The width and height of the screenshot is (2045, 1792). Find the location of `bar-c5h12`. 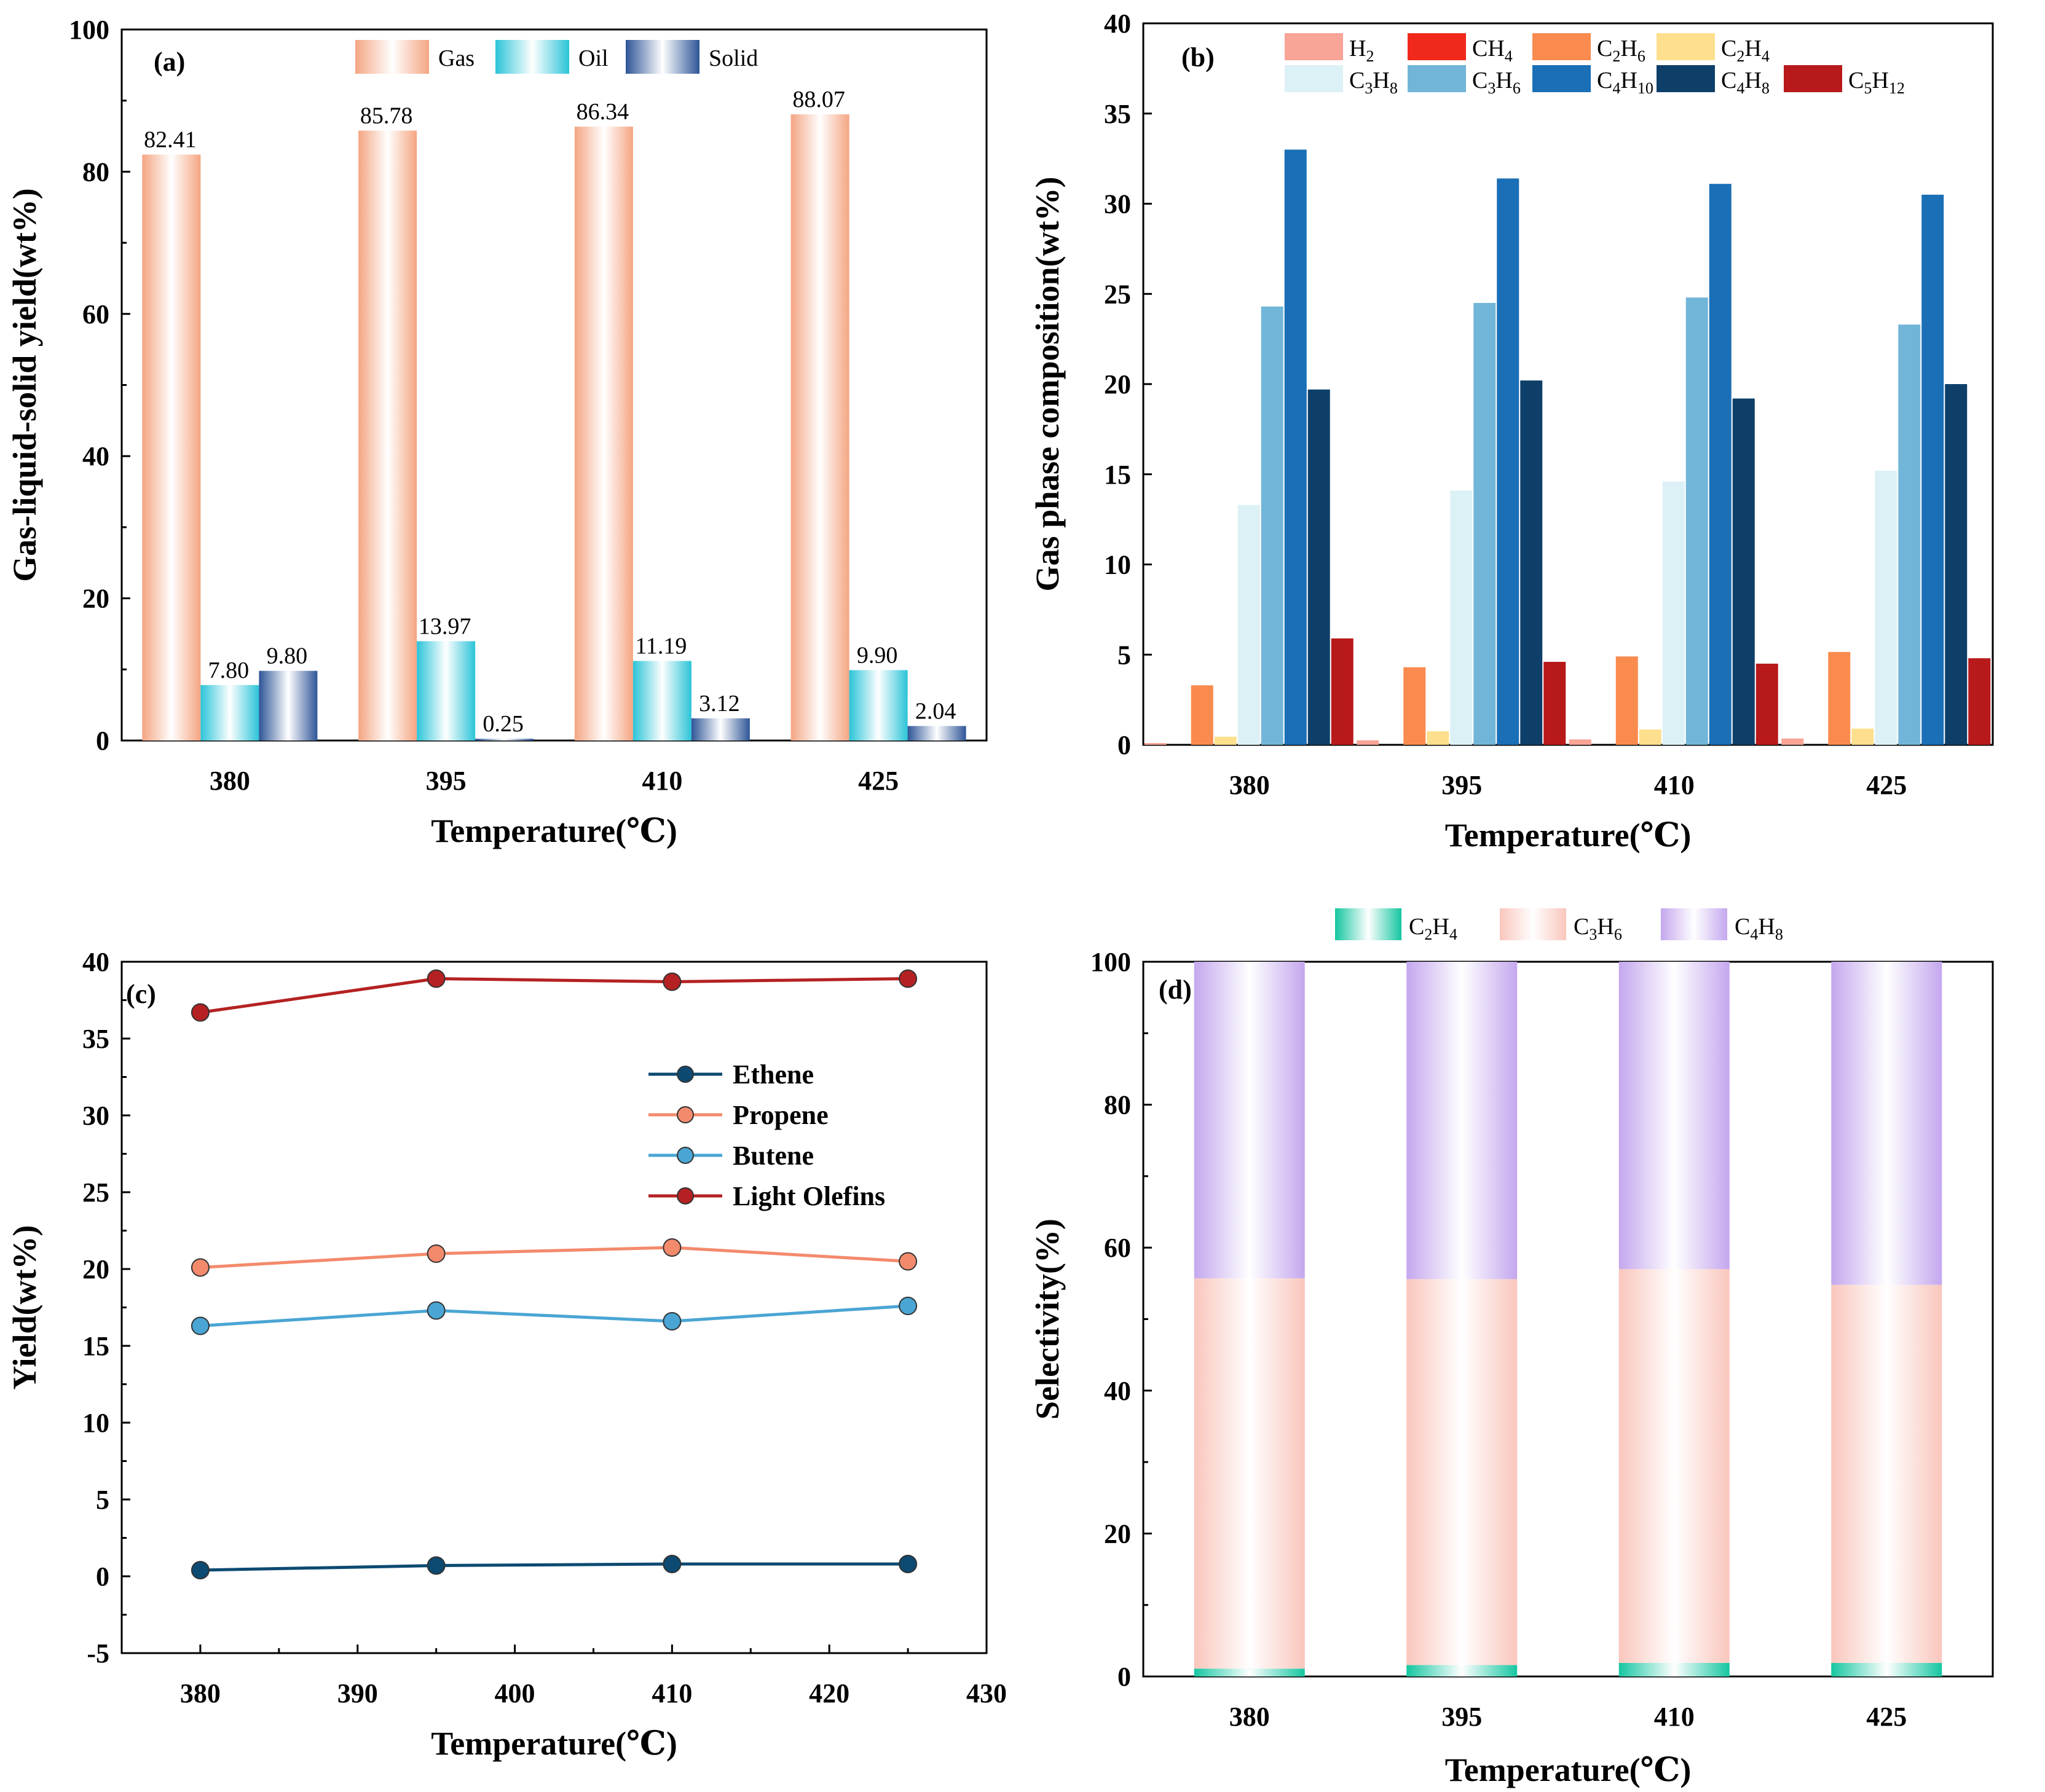

bar-c5h12 is located at coordinates (1342, 691).